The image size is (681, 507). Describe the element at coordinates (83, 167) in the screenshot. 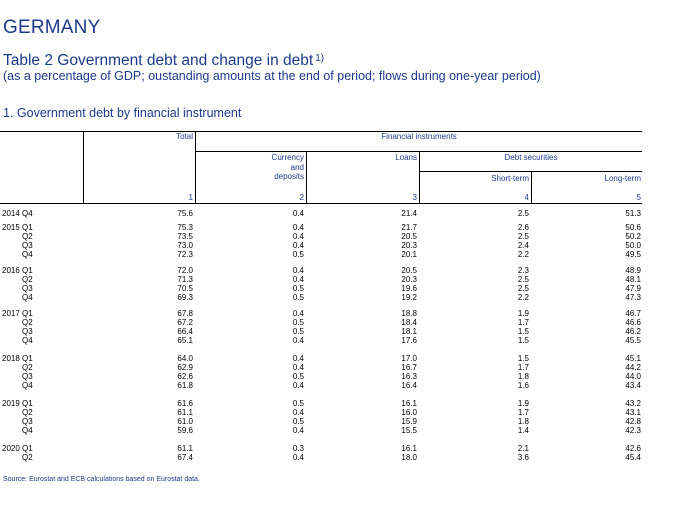

I see `label-column-divider` at that location.